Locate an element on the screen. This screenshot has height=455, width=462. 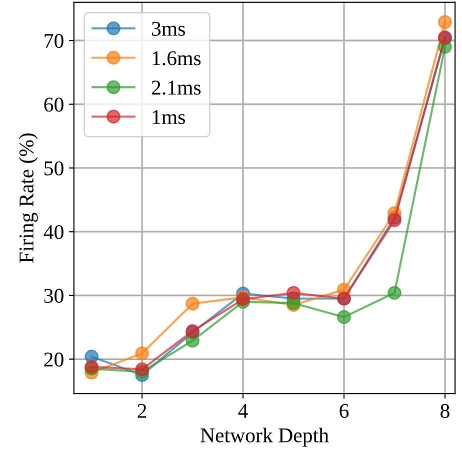
legend-label: 1ms is located at coordinates (168, 117).